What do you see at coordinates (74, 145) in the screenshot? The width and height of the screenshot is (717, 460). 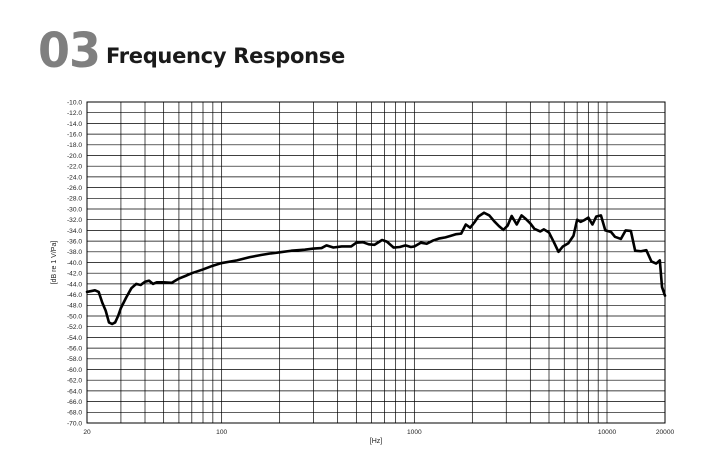 I see `y-tick-label: -18.0` at bounding box center [74, 145].